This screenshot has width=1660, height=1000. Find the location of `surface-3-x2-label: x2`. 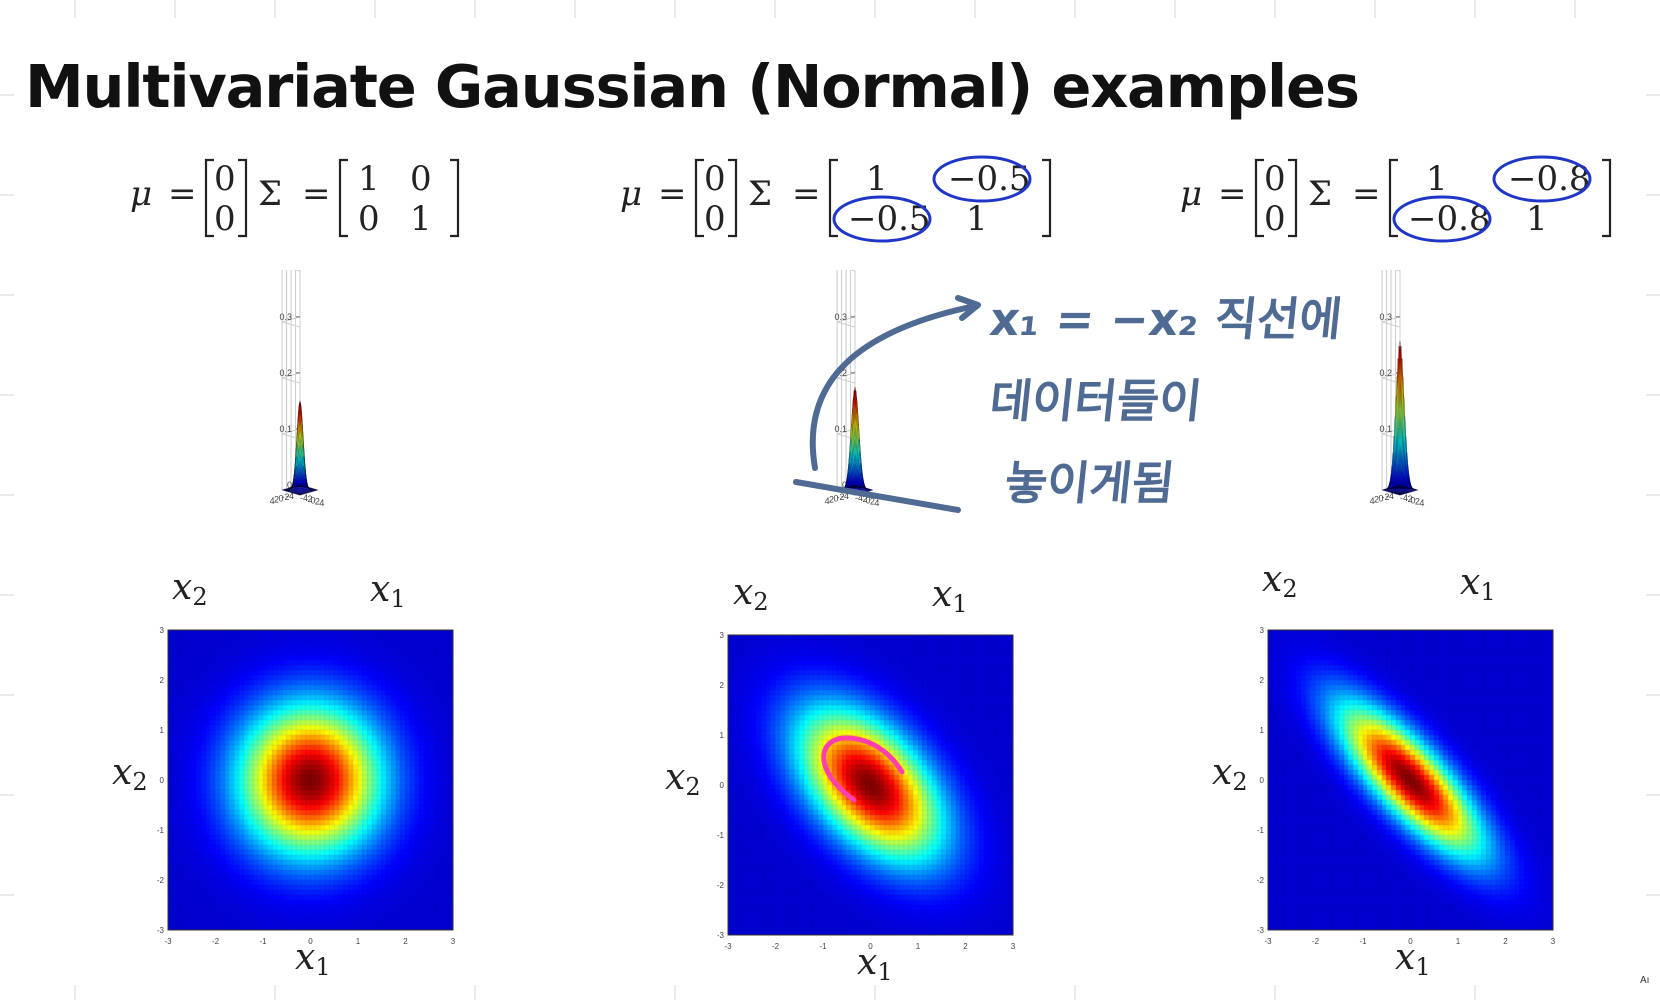

surface-3-x2-label: x2 is located at coordinates (1280, 581).